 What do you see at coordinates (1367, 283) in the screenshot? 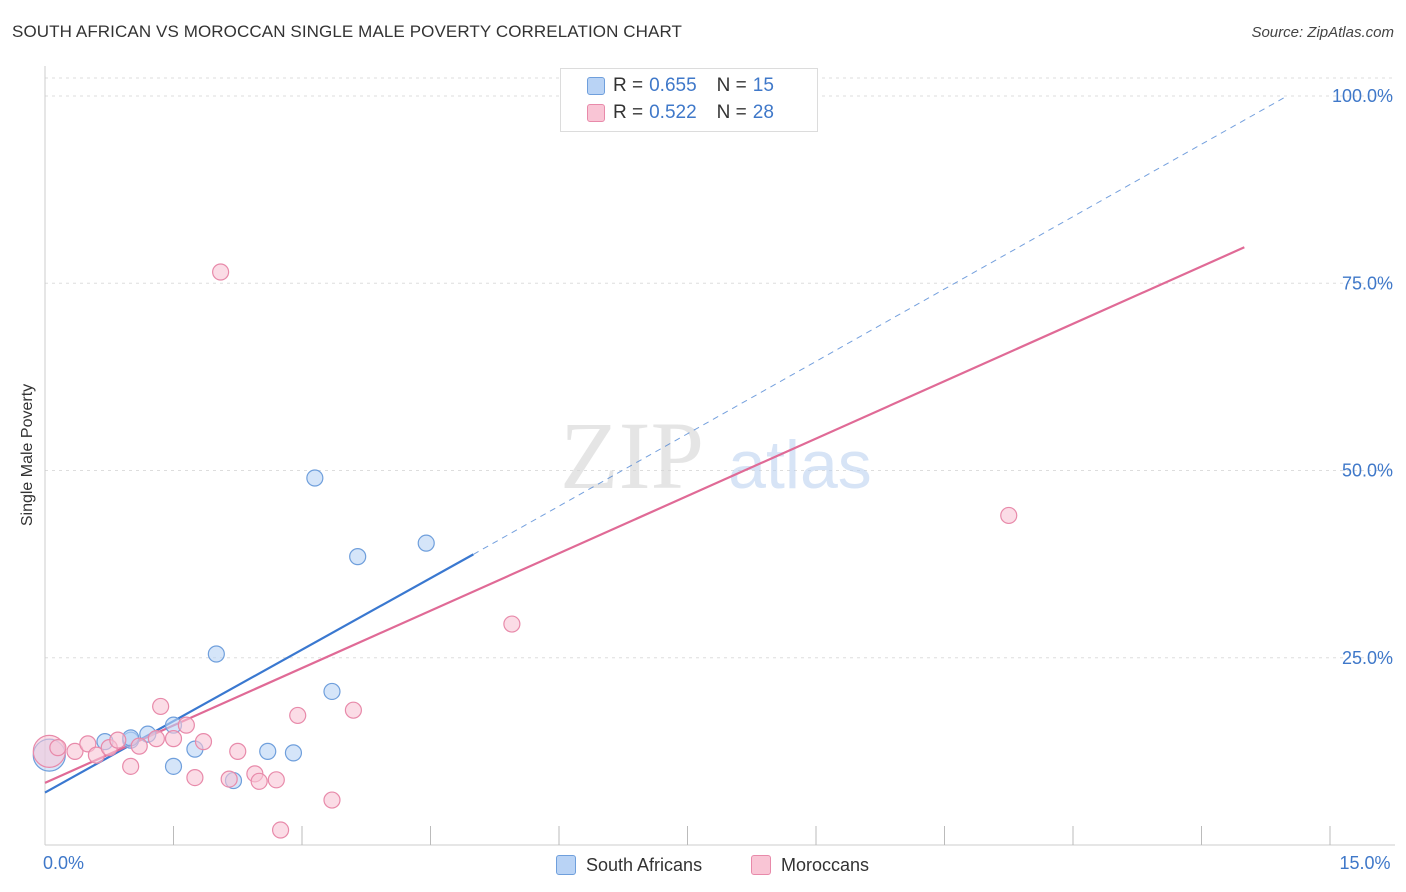
I see `y-tick-label: 75.0%` at bounding box center [1367, 283].